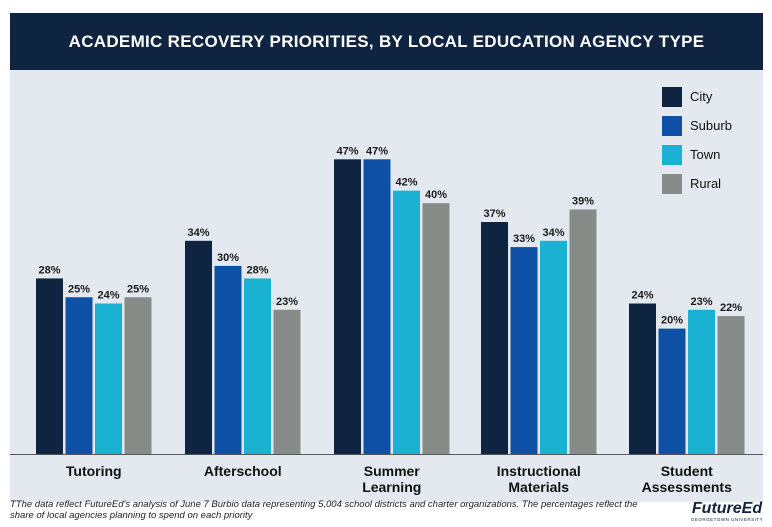  Describe the element at coordinates (243, 471) in the screenshot. I see `category-label: Afterschool` at that location.